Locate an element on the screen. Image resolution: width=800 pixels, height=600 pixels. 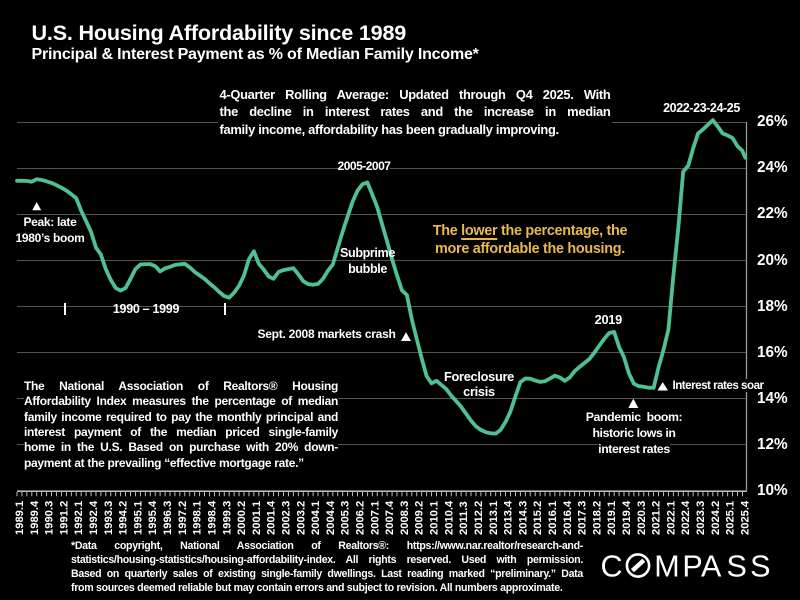
svg-text: 2022.4 is located at coordinates (686, 517).